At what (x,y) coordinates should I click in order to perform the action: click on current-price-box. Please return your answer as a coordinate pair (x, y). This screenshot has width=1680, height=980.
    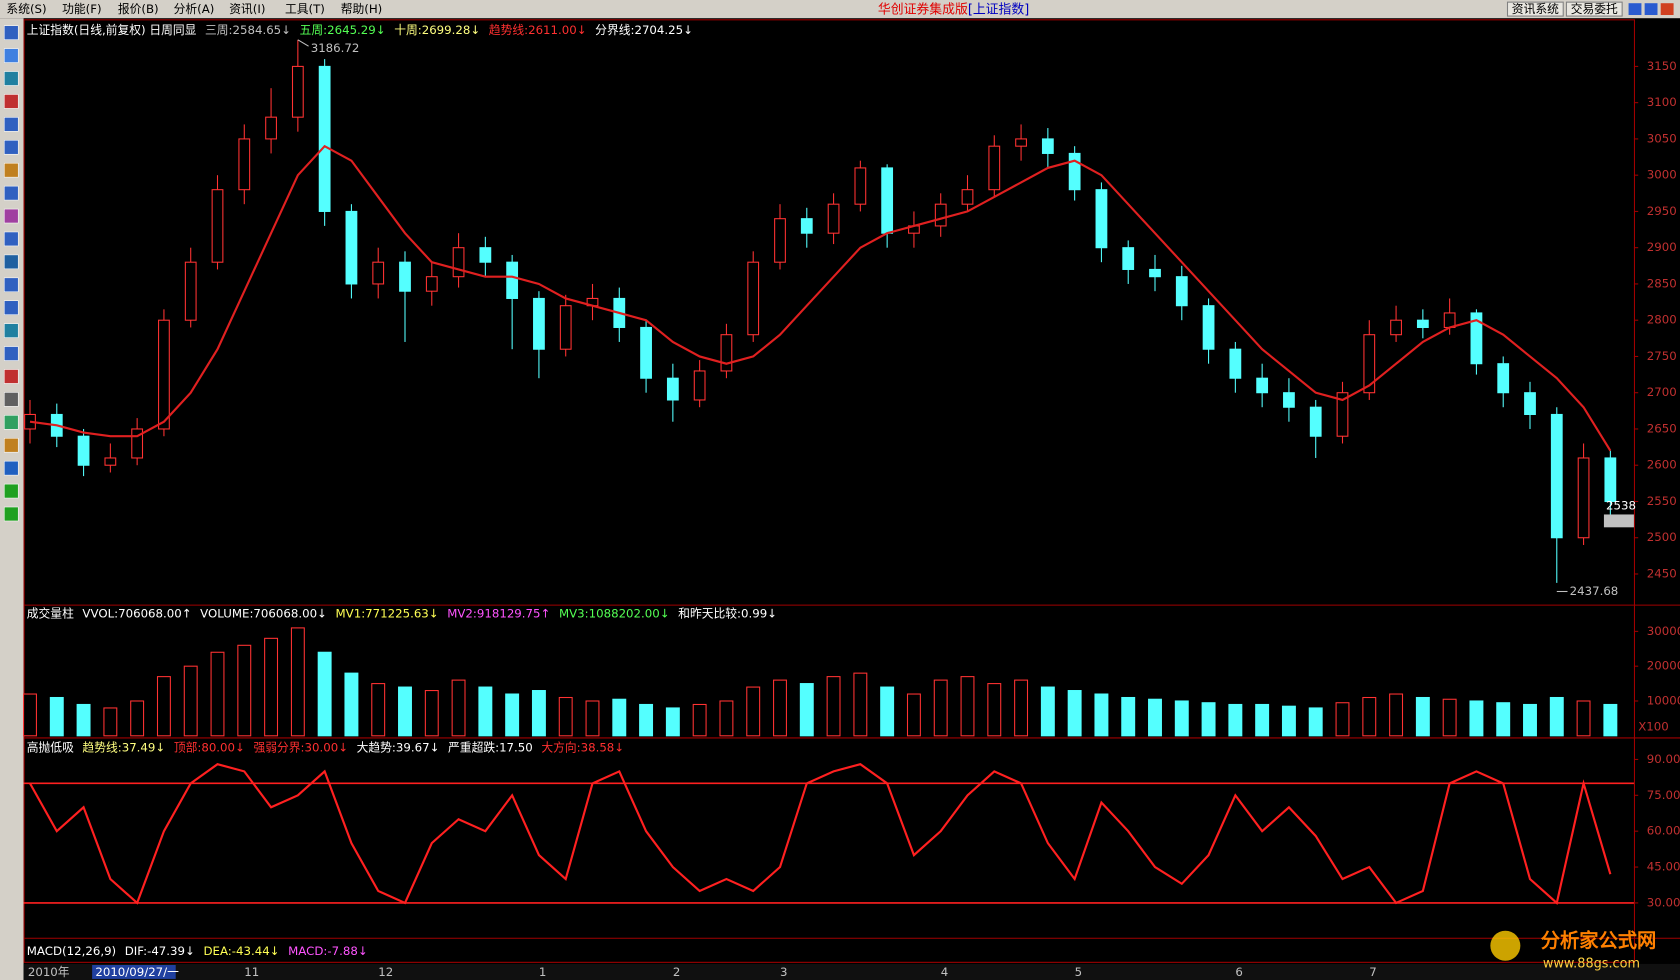
    Looking at the image, I should click on (1618, 521).